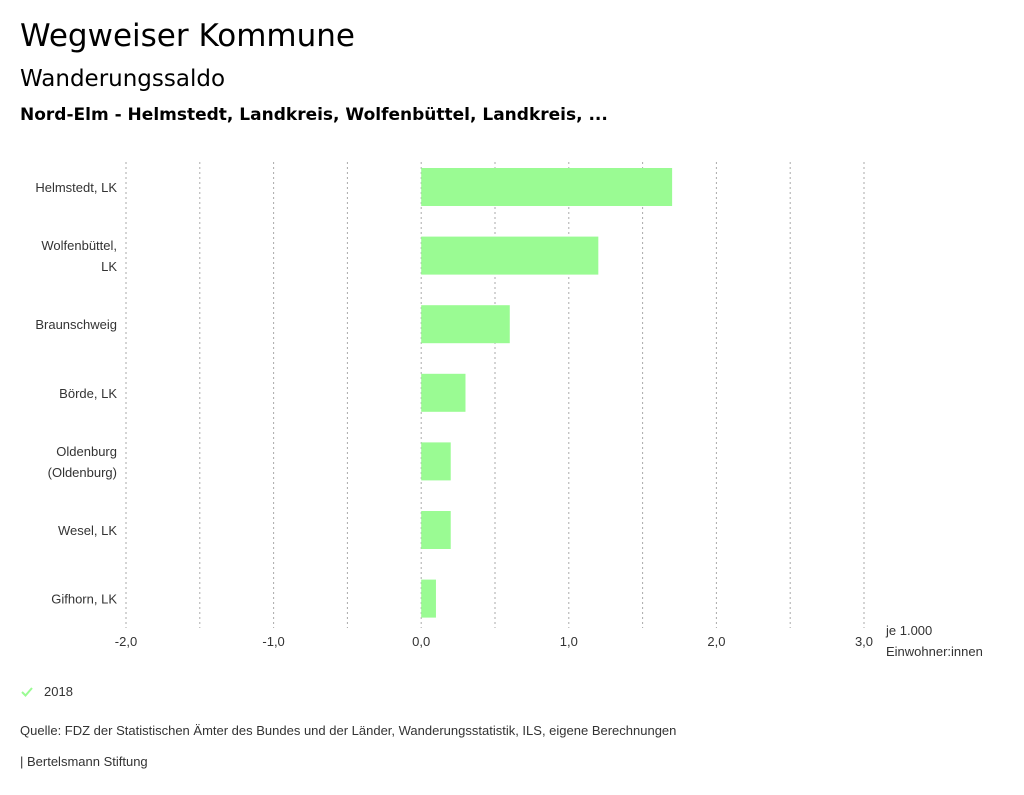 The height and width of the screenshot is (795, 1024). Describe the element at coordinates (547, 393) in the screenshot. I see `bars` at that location.